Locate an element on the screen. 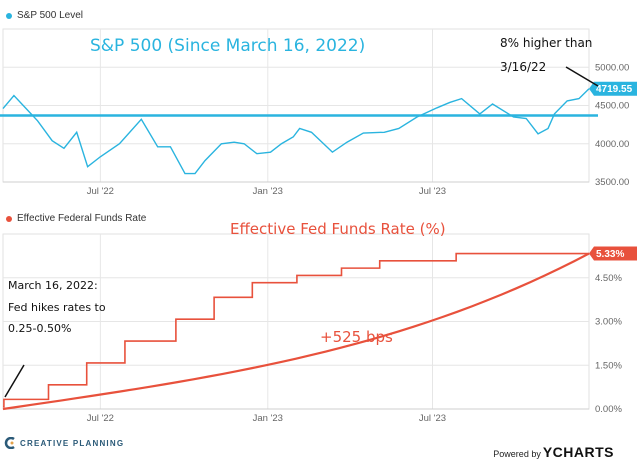  fed-y-tick-label: 4.50% is located at coordinates (608, 278).